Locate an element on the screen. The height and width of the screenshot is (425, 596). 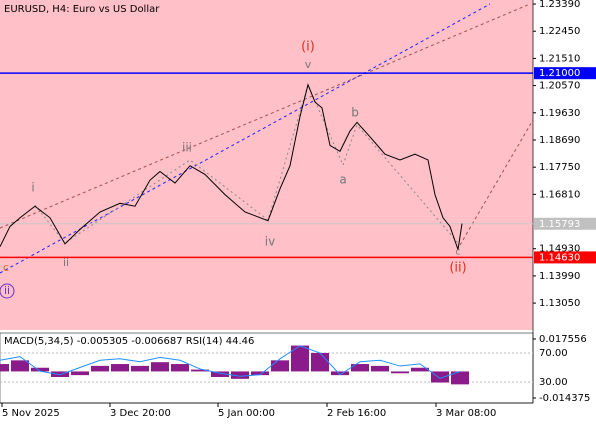
wave-label: a is located at coordinates (342, 180).